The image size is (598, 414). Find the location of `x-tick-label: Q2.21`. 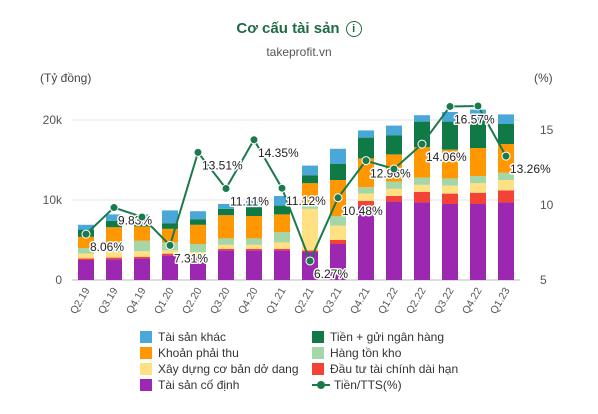

x-tick-label: Q2.21 is located at coordinates (304, 300).